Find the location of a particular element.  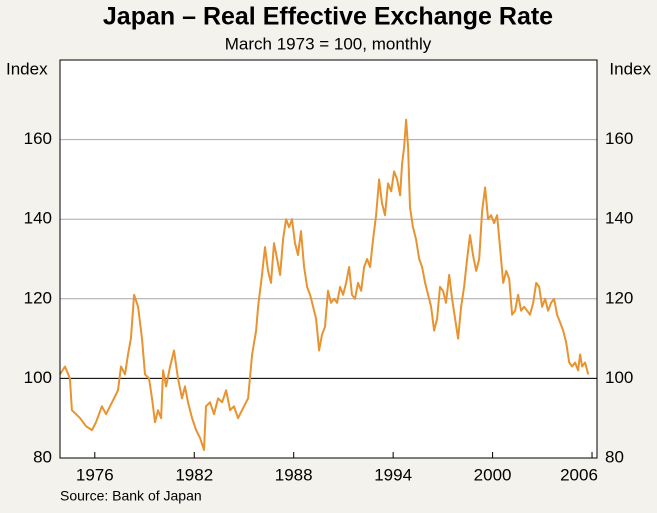

y-tick-label: 100 is located at coordinates (38, 377).